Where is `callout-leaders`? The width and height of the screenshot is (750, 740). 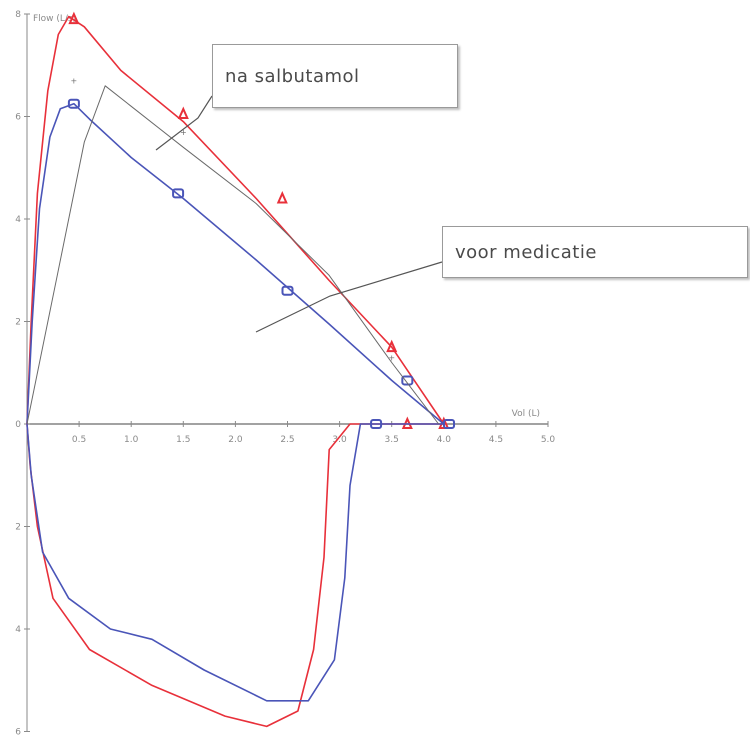
callout-leaders is located at coordinates (299, 214).